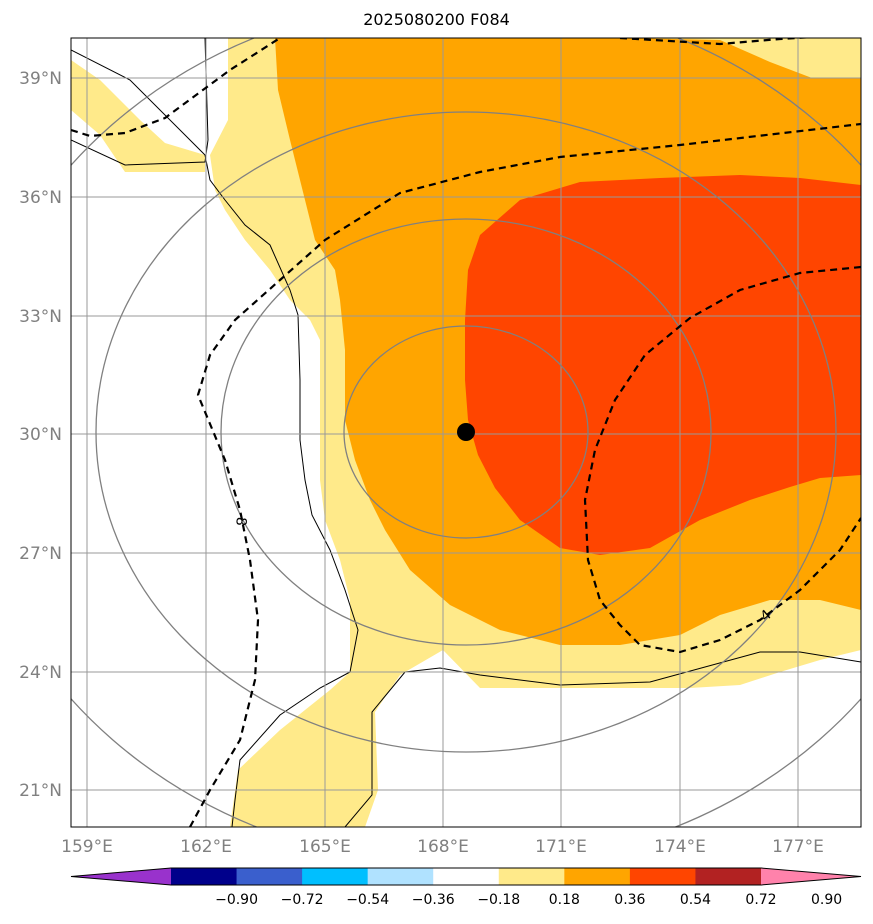  Describe the element at coordinates (826, 900) in the screenshot. I see `colorbar-label: 0.90` at that location.